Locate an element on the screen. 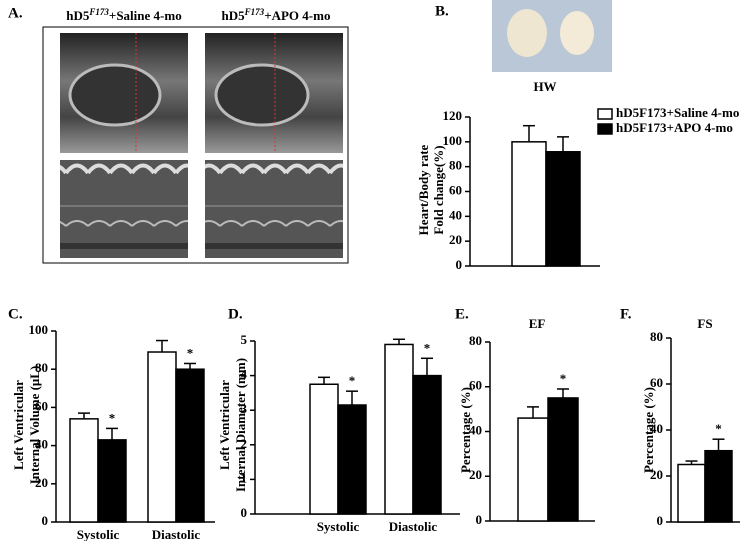 The width and height of the screenshot is (750, 541). chart-title: EF is located at coordinates (537, 323).